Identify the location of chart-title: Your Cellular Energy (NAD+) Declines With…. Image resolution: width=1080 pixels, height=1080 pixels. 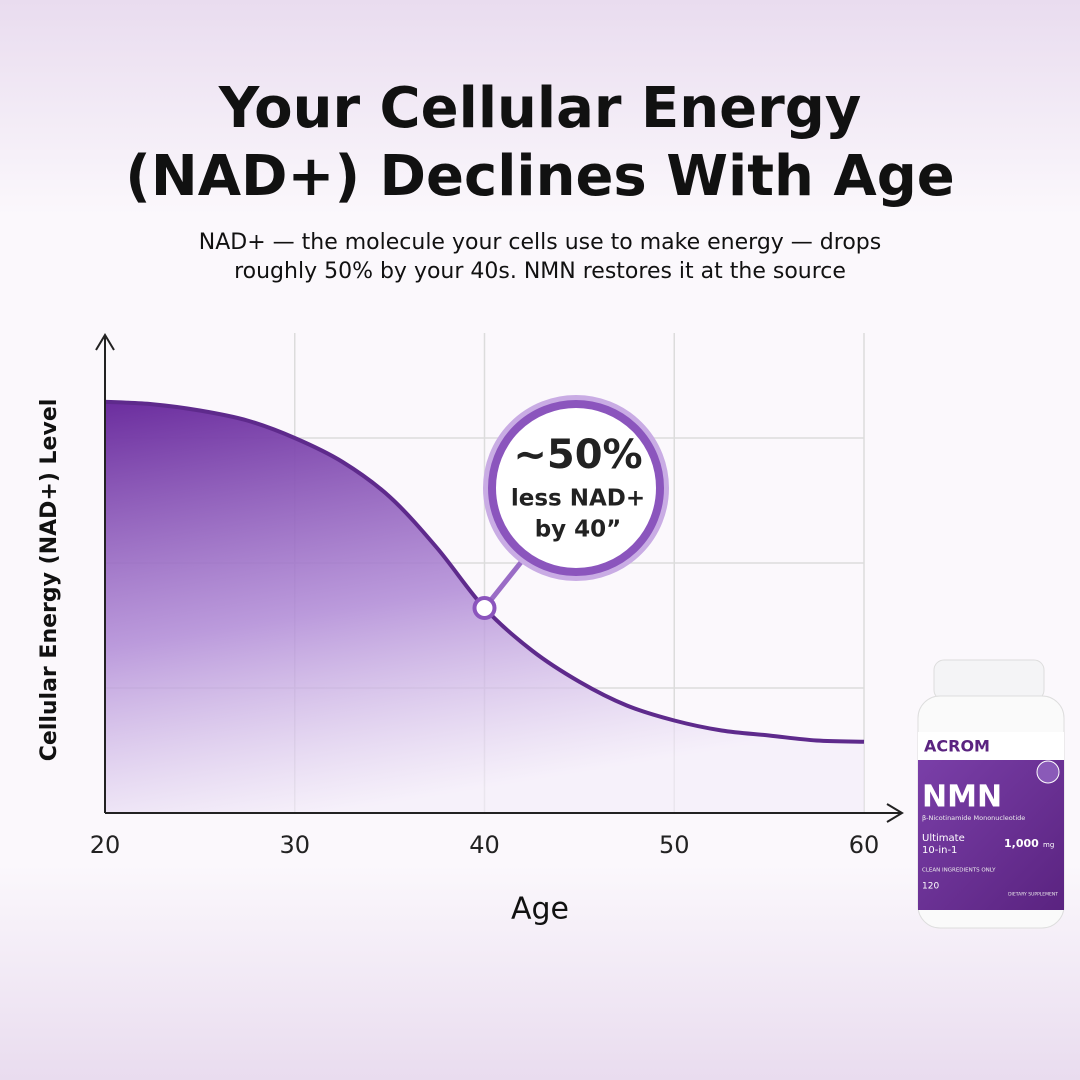
(540, 142).